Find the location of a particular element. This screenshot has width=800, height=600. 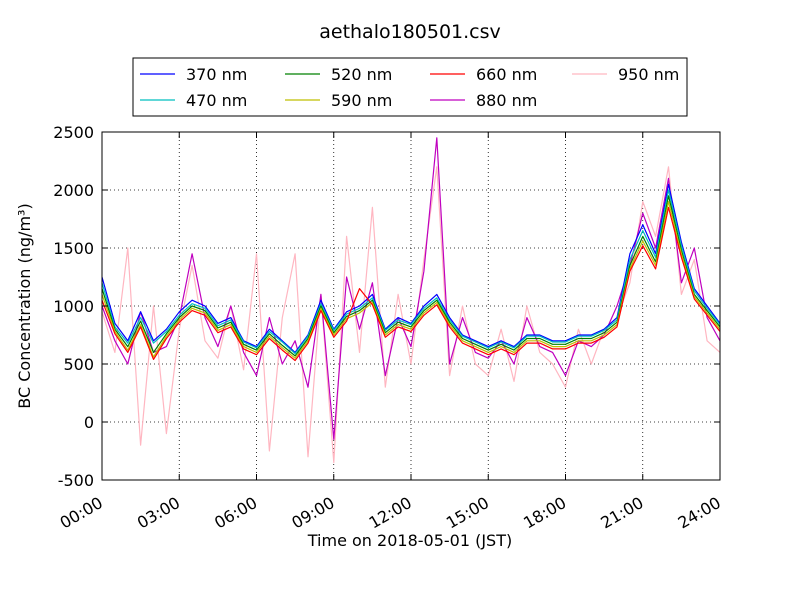

x-tick-label: 21:00 is located at coordinates (621, 513).